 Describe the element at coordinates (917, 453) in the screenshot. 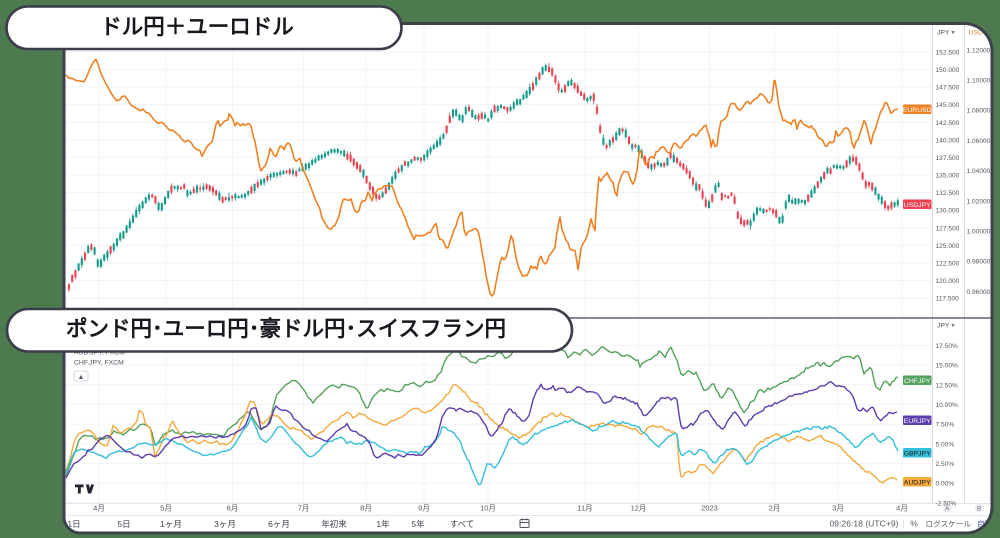

I see `svg-text: GBPJPY` at that location.